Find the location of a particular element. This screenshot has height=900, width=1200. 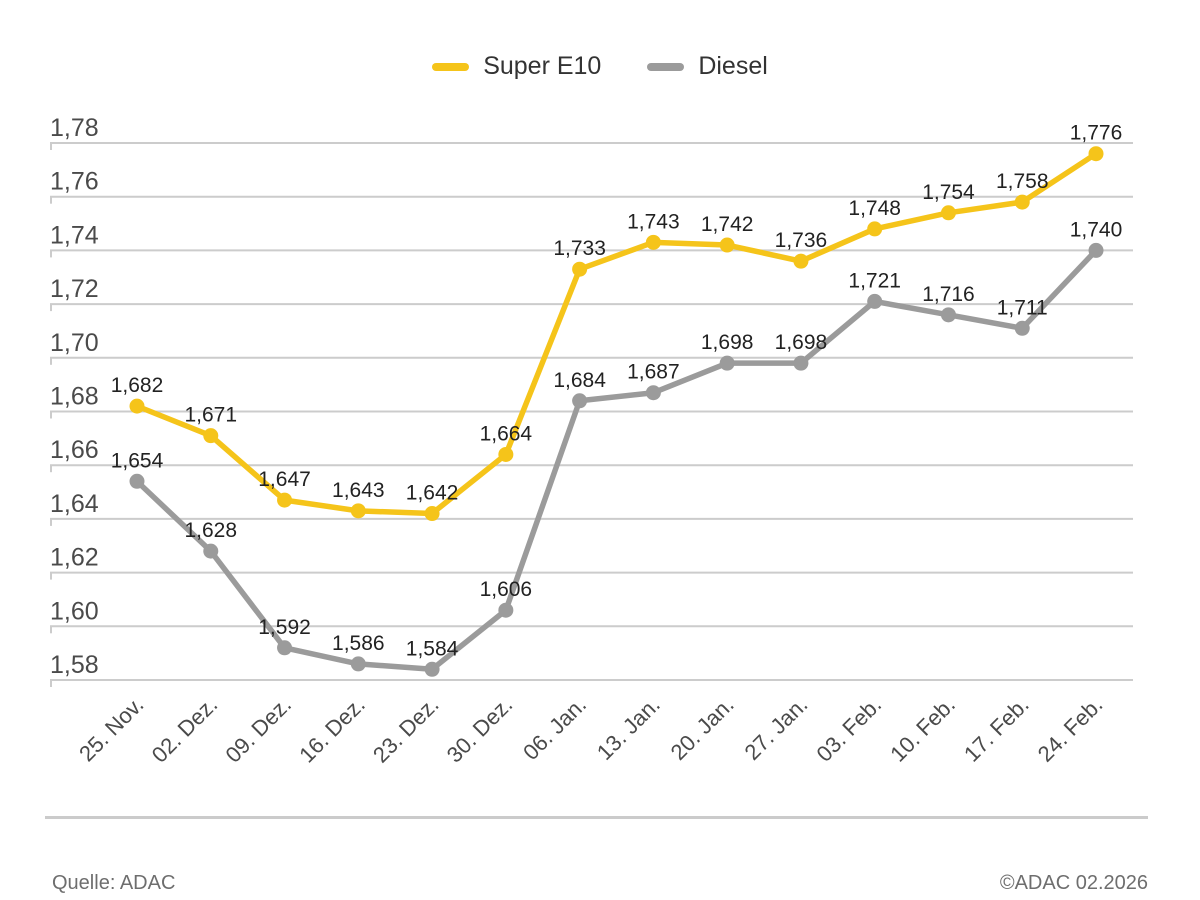

data-point-label: 1,682 is located at coordinates (137, 385).